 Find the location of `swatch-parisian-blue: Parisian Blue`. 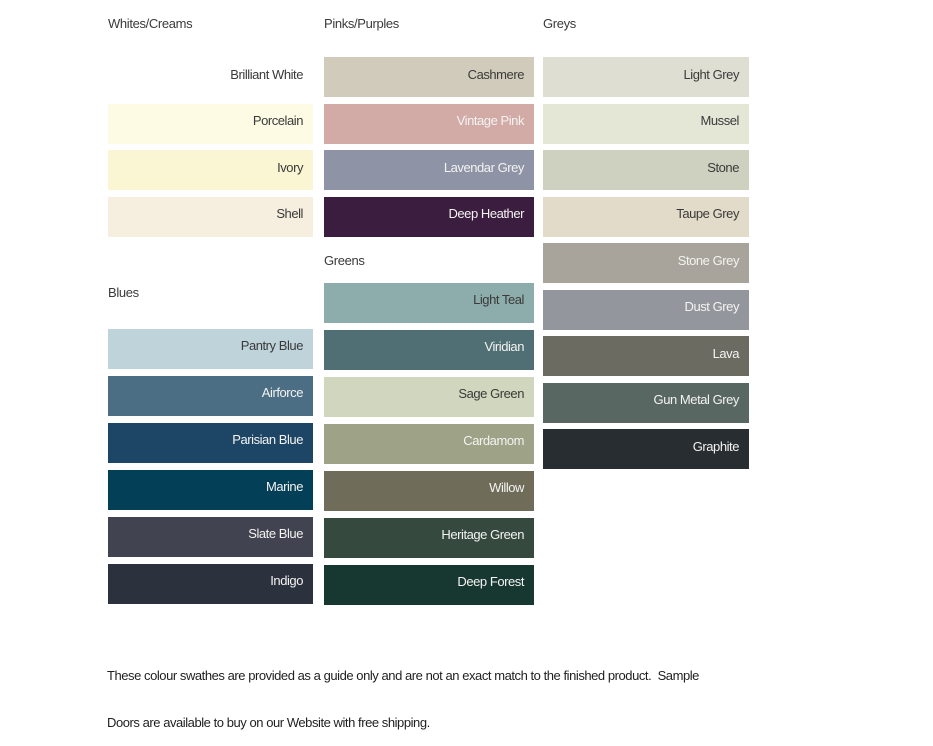

swatch-parisian-blue: Parisian Blue is located at coordinates (210, 442).